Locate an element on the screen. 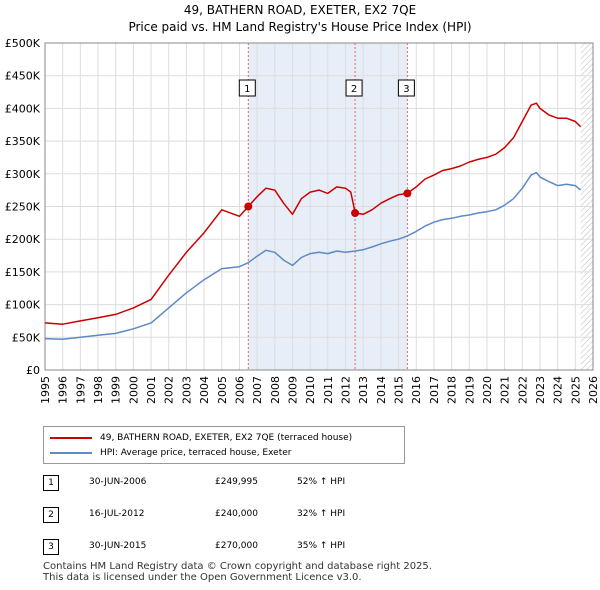  x-tick-label: 1995 is located at coordinates (45, 390).